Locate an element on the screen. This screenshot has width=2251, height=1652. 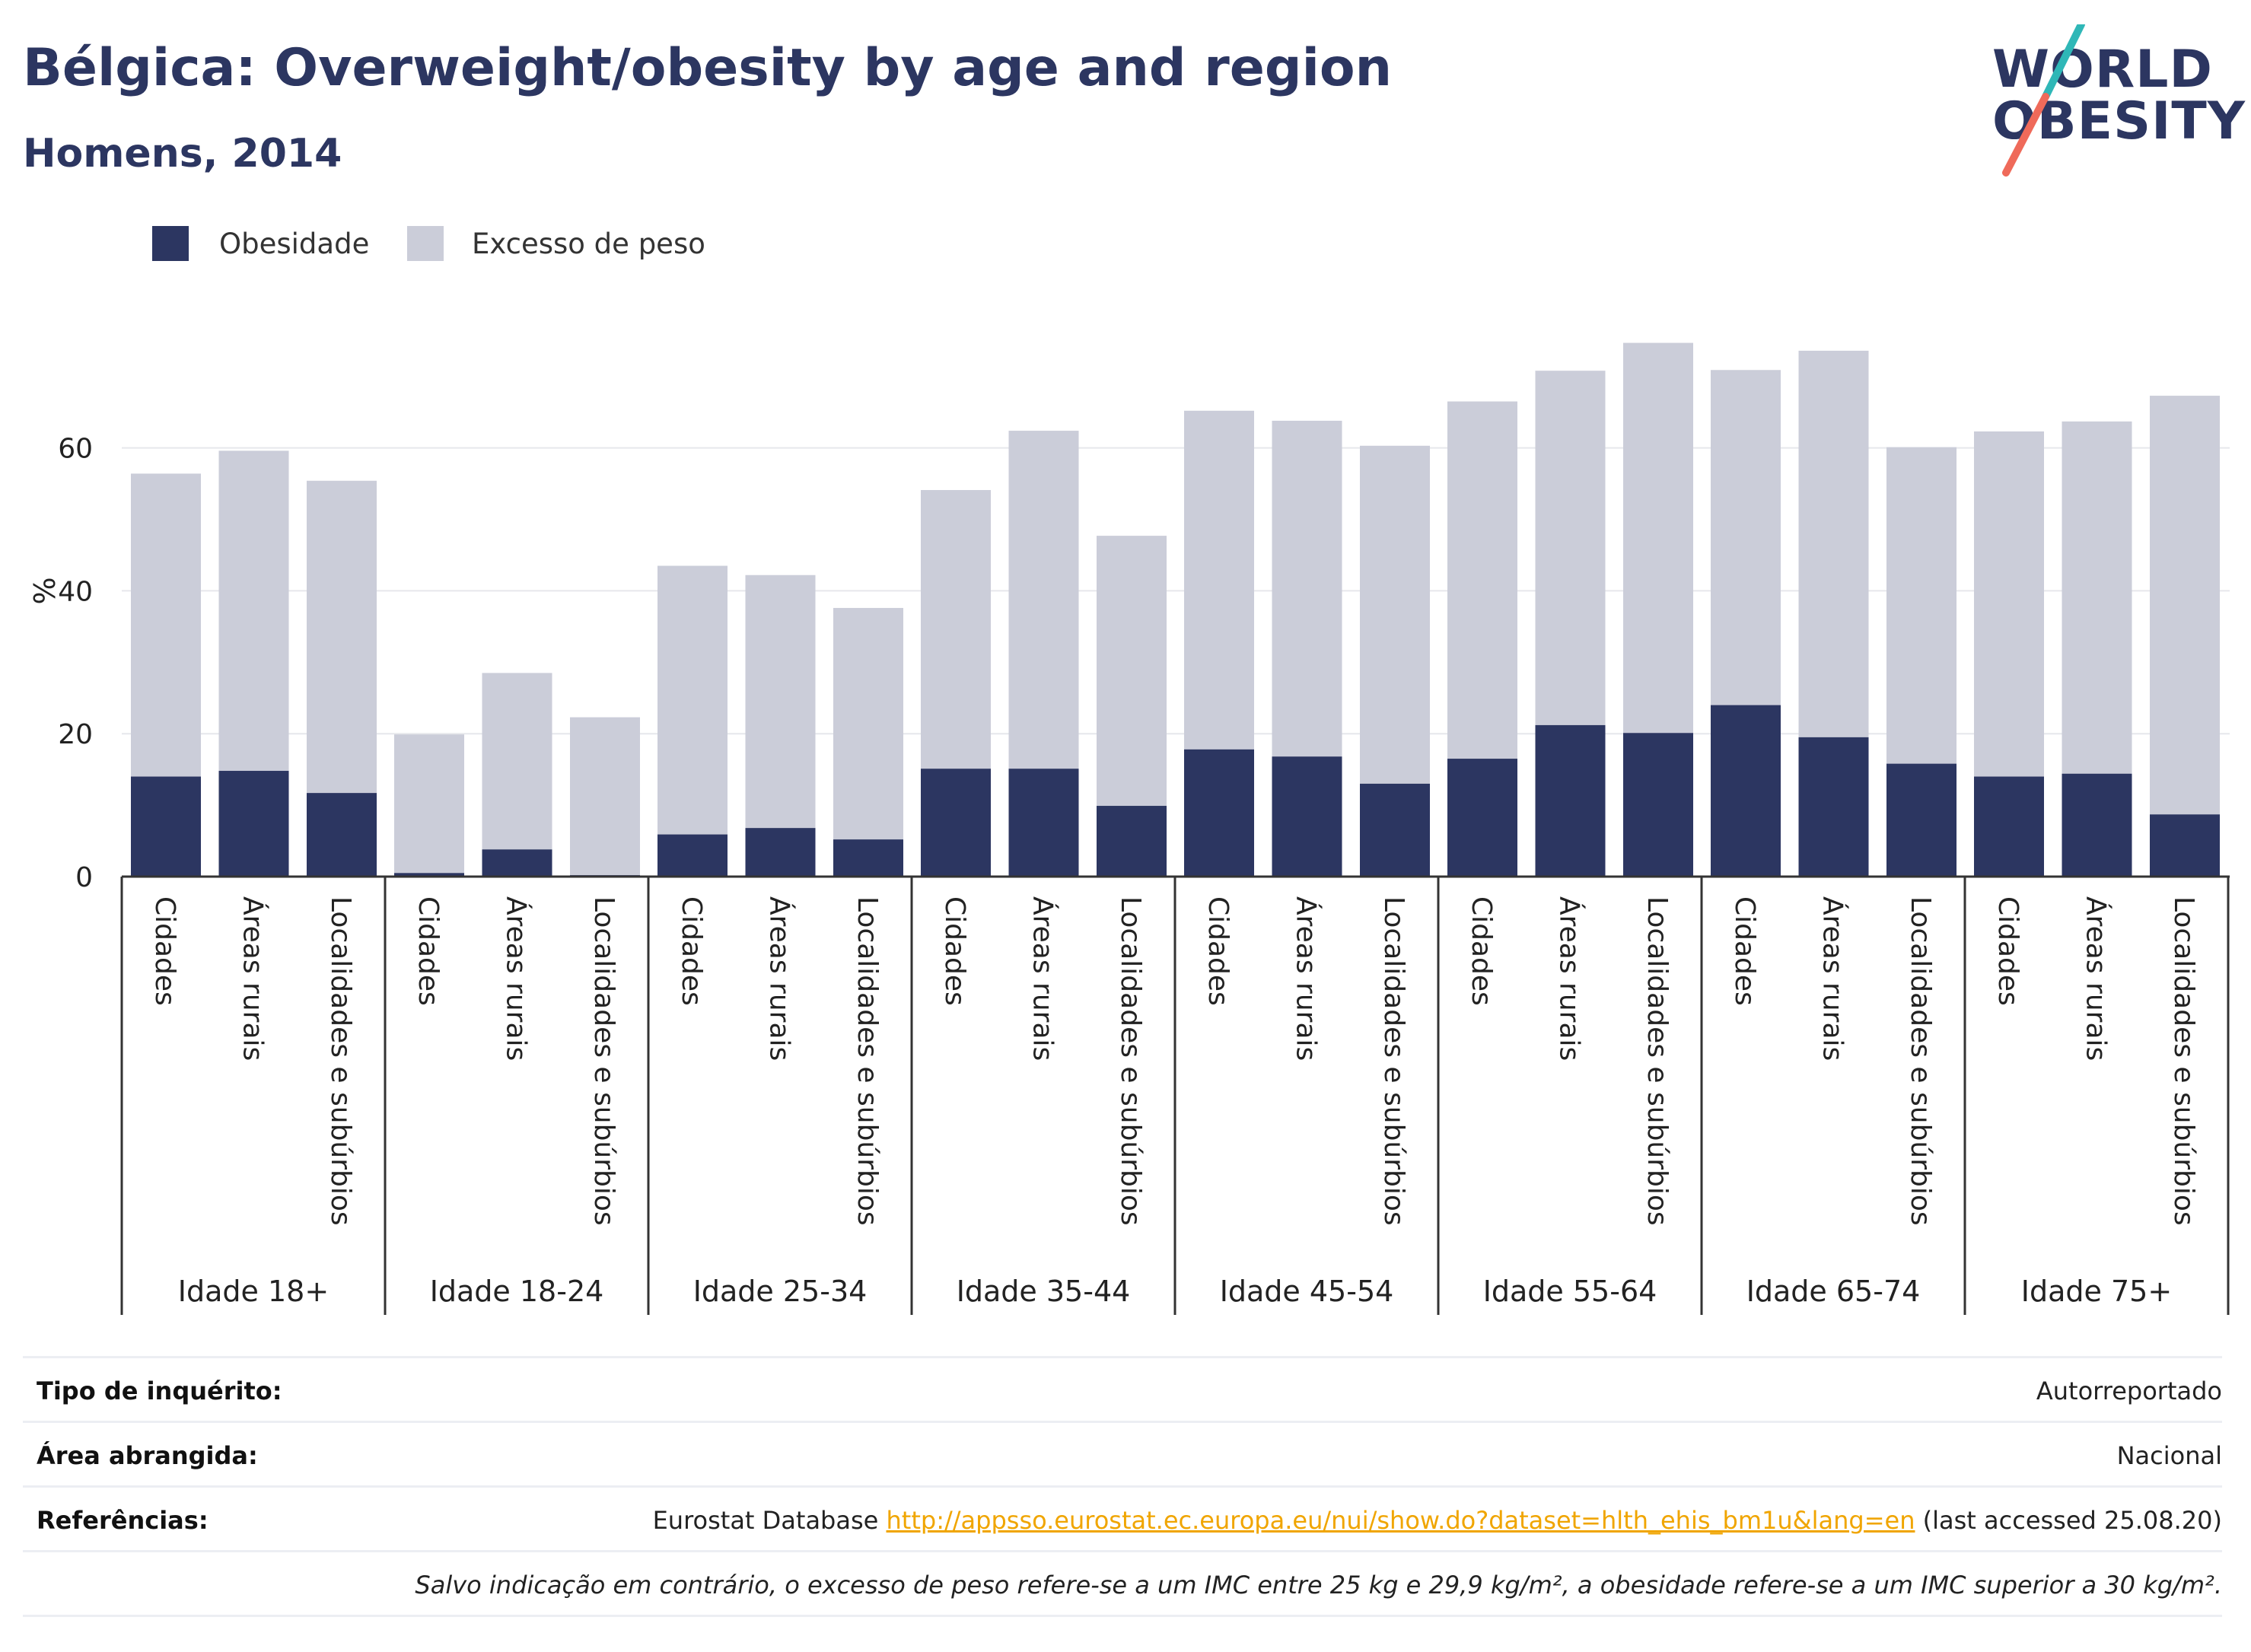
age-group-label: Idade 35-44 is located at coordinates (1044, 1291).